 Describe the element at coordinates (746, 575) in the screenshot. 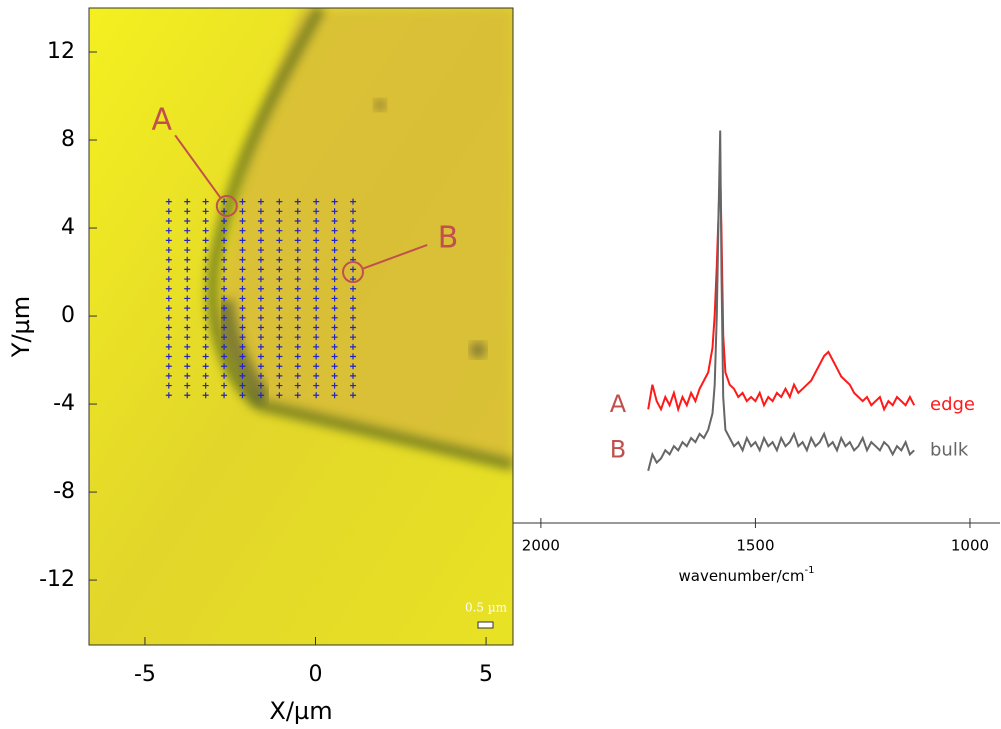

I see `x-axis-label: wavenumber/cm-1` at that location.